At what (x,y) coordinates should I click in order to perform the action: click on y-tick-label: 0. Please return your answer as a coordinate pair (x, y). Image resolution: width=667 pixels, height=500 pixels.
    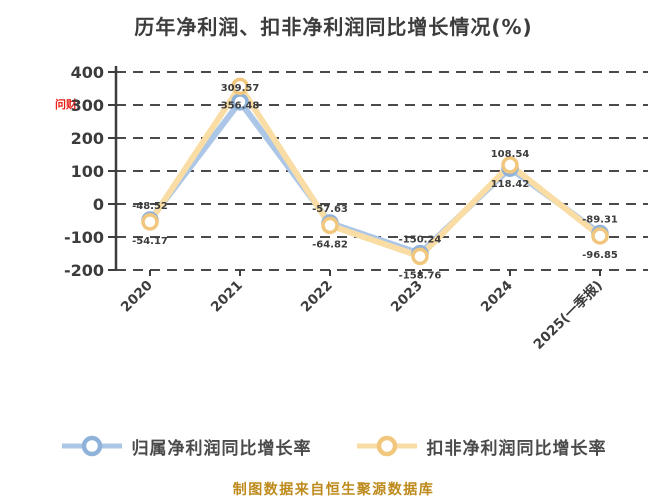
    Looking at the image, I should click on (98, 204).